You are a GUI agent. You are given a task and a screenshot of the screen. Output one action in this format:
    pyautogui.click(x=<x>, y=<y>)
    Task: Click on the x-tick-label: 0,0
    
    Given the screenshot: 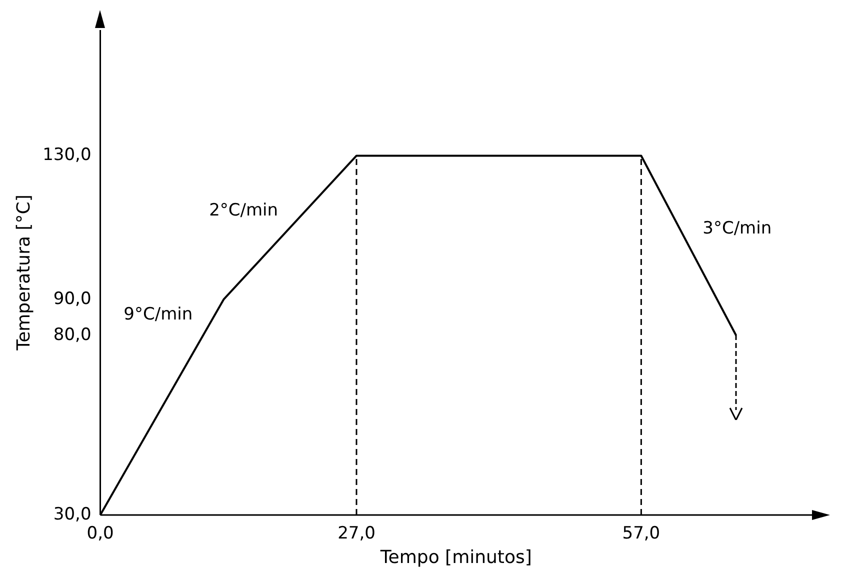 What is the action you would take?
    pyautogui.click(x=100, y=534)
    